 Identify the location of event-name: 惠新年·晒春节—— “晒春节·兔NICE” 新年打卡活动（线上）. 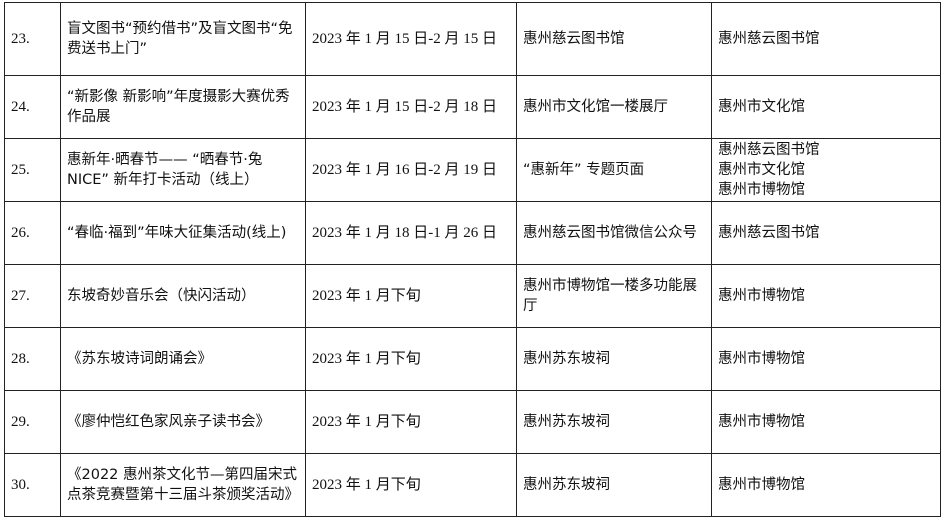
(183, 170).